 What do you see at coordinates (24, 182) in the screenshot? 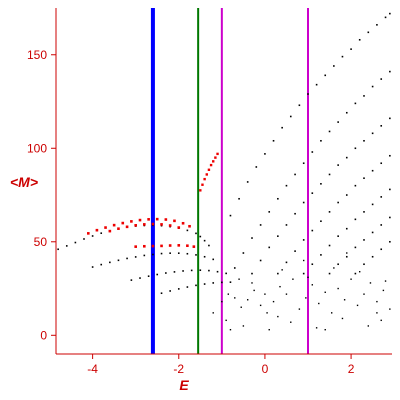
I see `y-axis-label: <M>` at bounding box center [24, 182].